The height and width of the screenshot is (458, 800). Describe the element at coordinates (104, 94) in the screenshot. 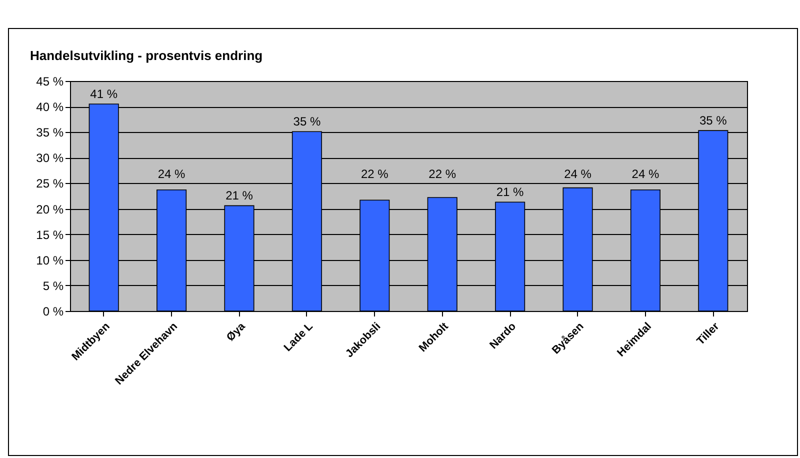

I see `data-label: 41 %` at that location.